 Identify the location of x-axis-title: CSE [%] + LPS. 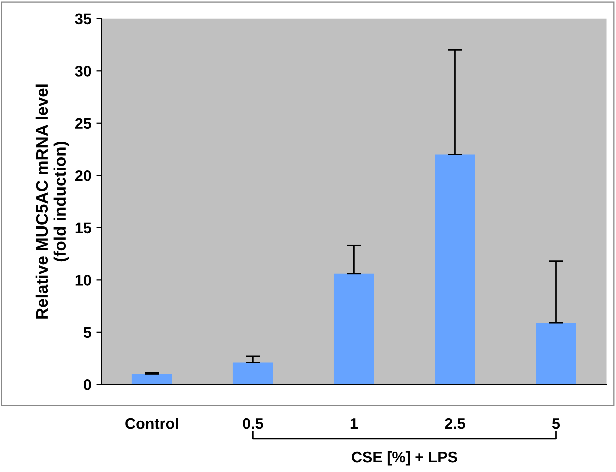
(405, 458).